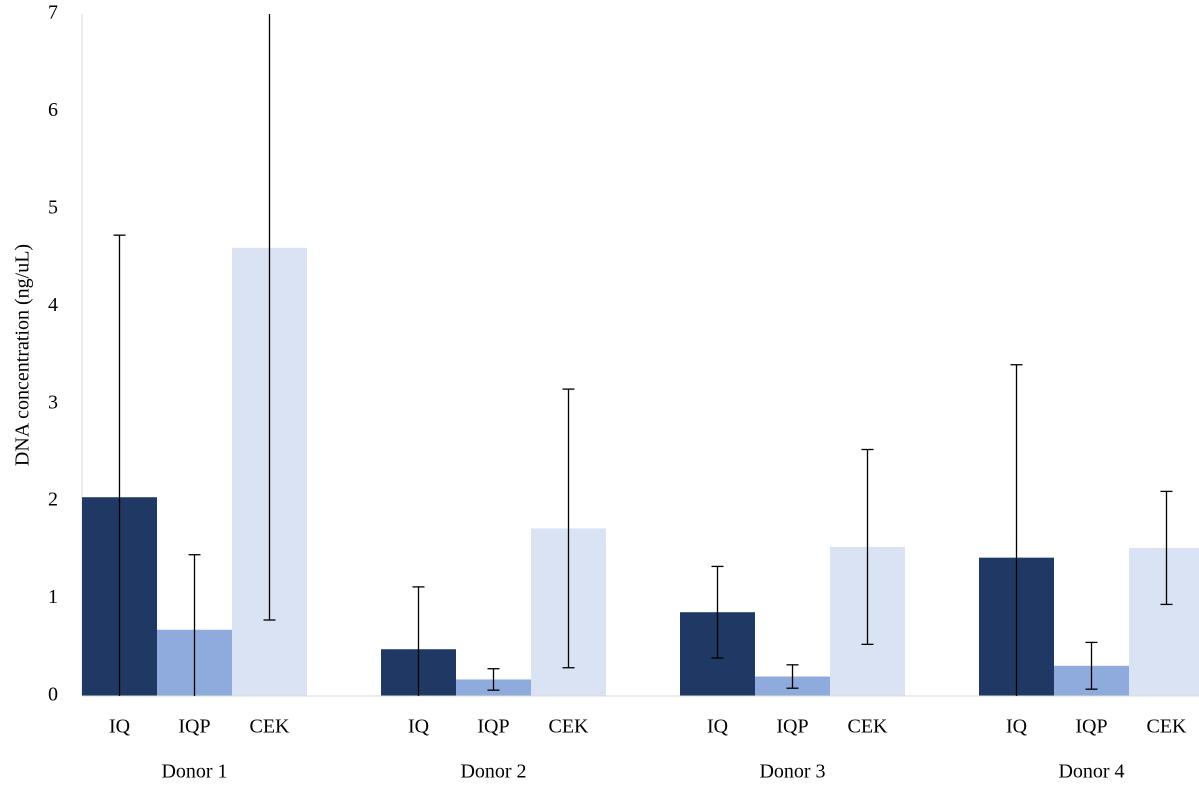 The image size is (1199, 790). What do you see at coordinates (792, 772) in the screenshot?
I see `x-tick-label: Donor 3` at bounding box center [792, 772].